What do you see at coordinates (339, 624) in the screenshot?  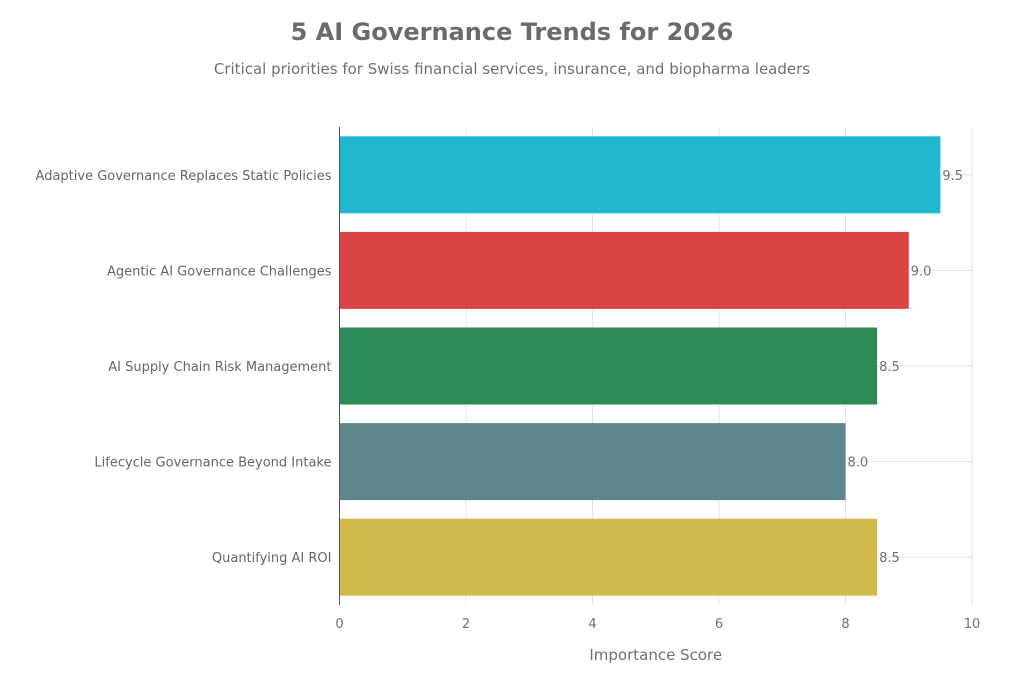 I see `x-tick-label: 0` at bounding box center [339, 624].